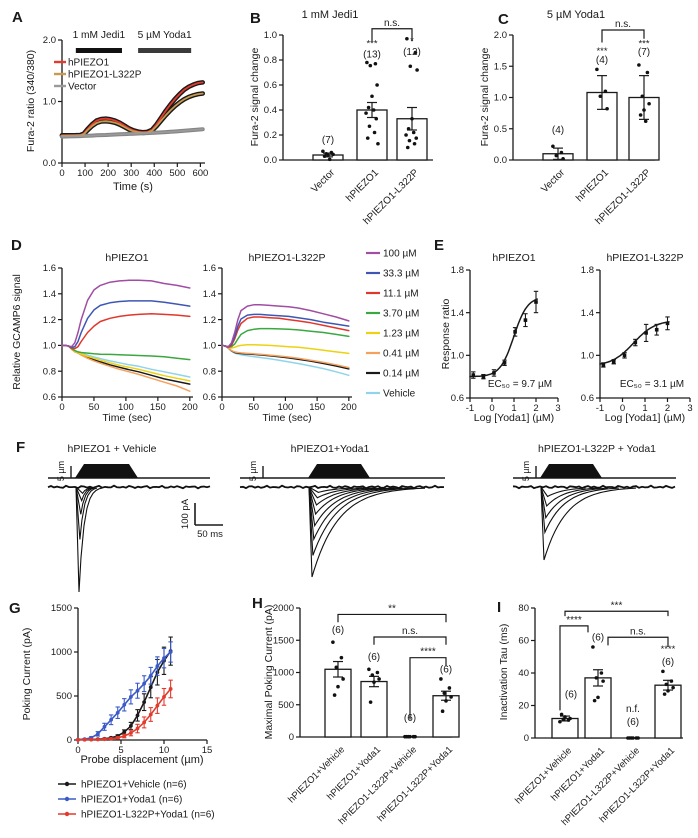 Image resolution: width=698 pixels, height=838 pixels. What do you see at coordinates (330, 449) in the screenshot?
I see `svg-text: hPIEZO1+Yoda1` at bounding box center [330, 449].